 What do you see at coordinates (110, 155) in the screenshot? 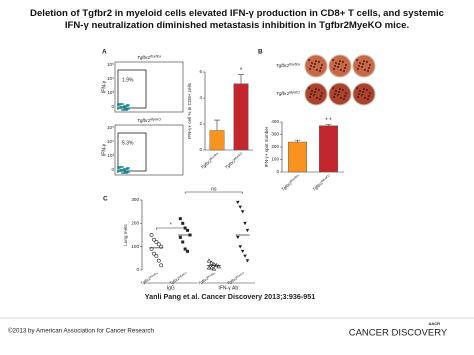
I see `flow-tick: 10³` at bounding box center [110, 155].